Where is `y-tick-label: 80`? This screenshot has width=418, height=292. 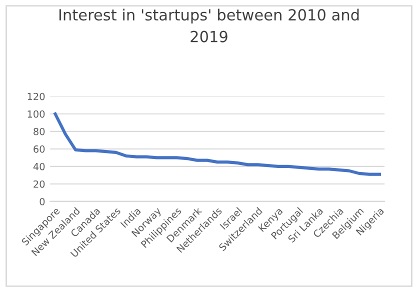
y-tick-label: 80 is located at coordinates (39, 132).